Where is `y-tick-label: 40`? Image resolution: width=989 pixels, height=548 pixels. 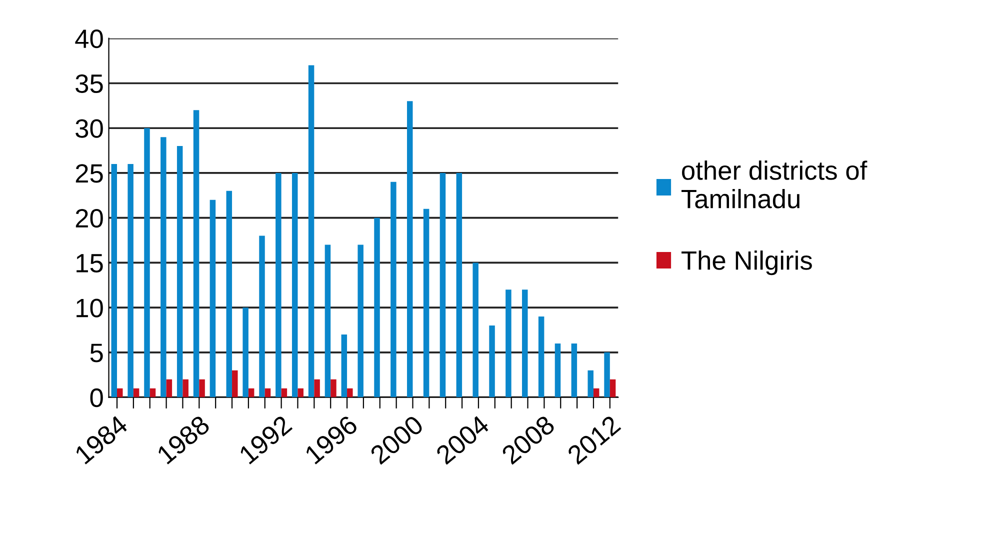
y-tick-label: 40 is located at coordinates (89, 38).